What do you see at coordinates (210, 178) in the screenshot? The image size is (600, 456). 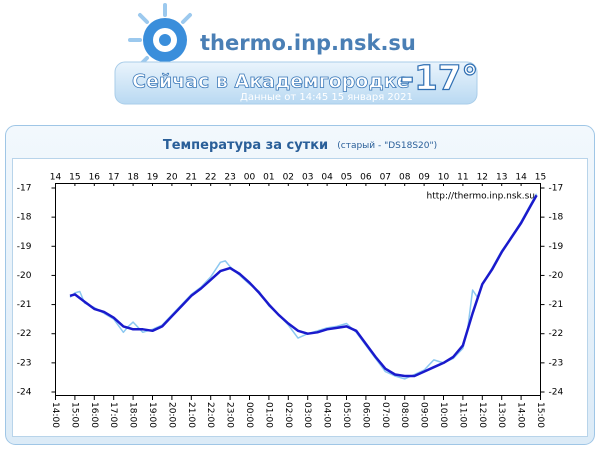 I see `x-tick-top-label: 22` at bounding box center [210, 178].